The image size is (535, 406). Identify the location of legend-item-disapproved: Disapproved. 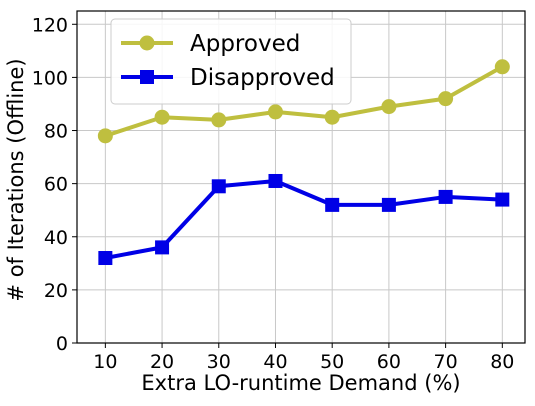
(228, 78).